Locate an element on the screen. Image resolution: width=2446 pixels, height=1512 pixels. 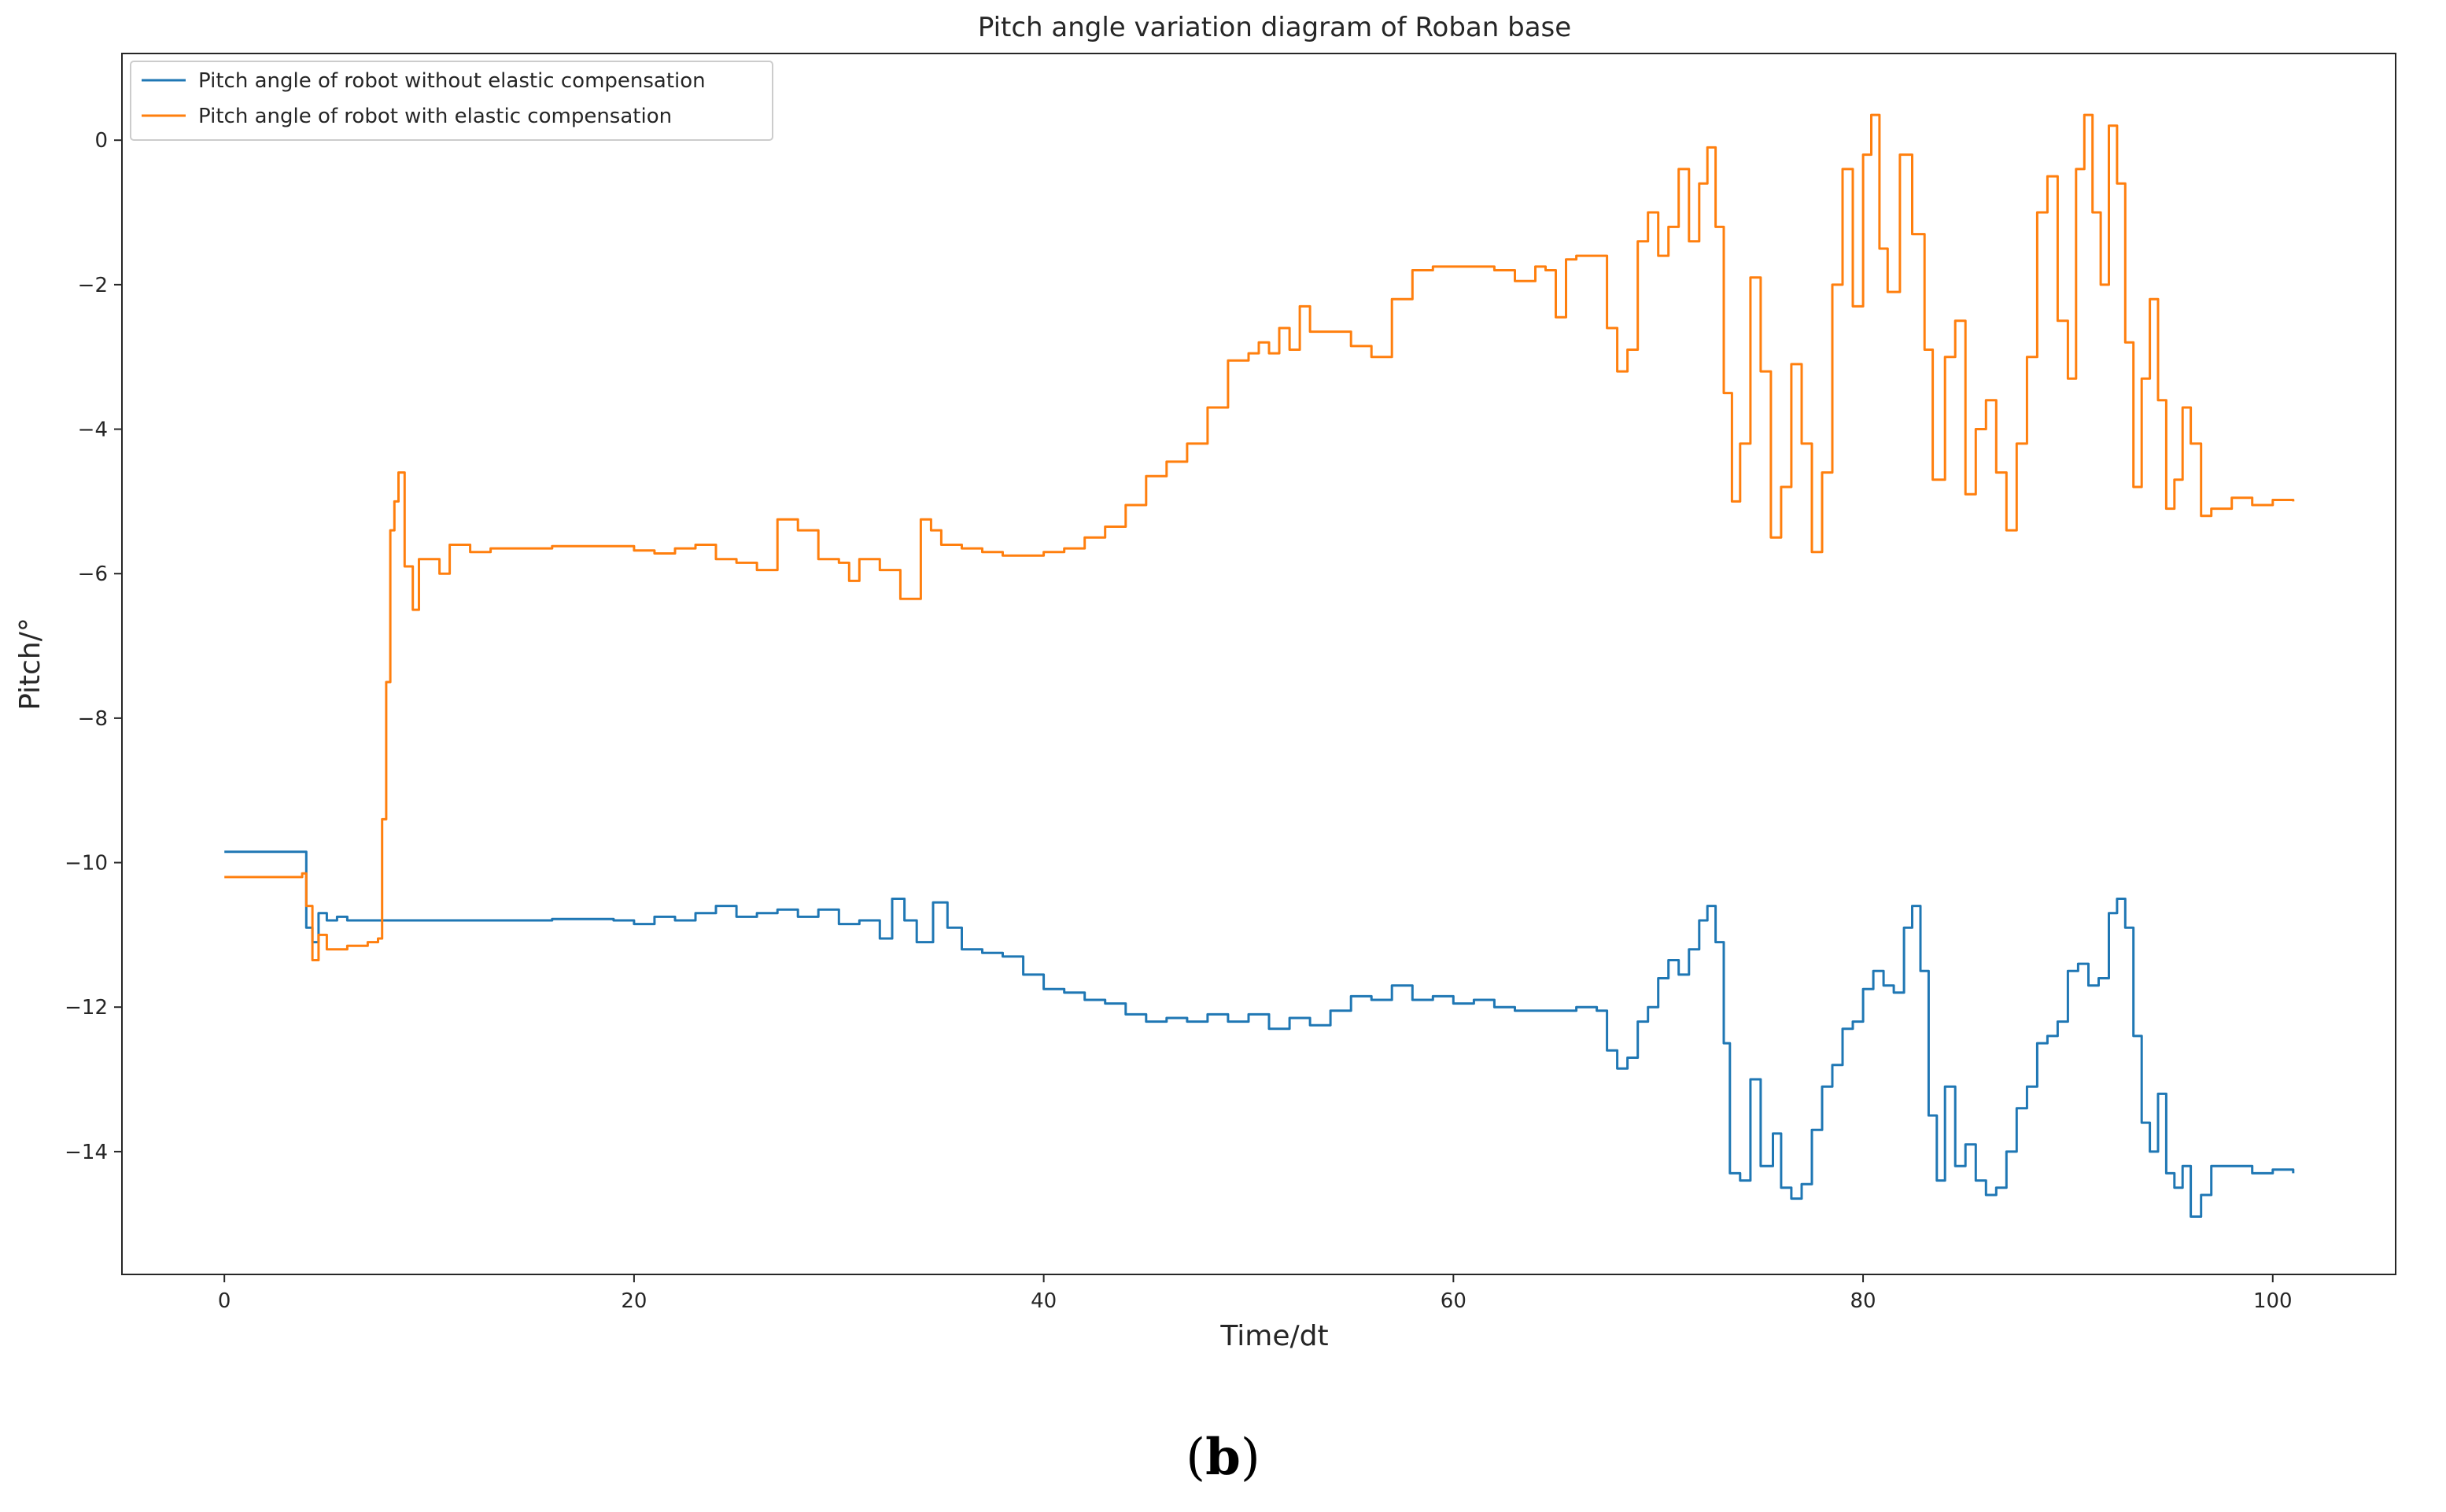
y-tick-label: −10 is located at coordinates (86, 864).